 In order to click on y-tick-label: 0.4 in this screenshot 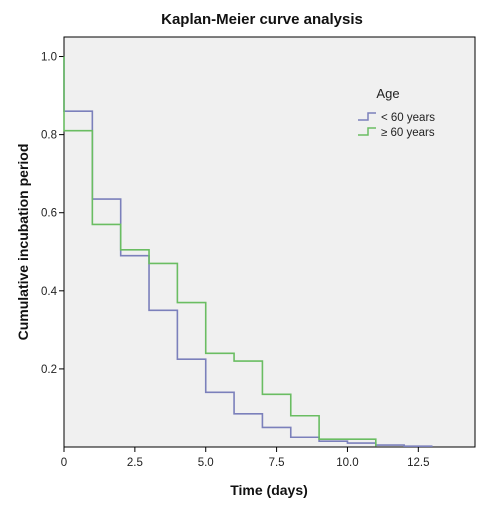, I will do `click(49, 292)`.